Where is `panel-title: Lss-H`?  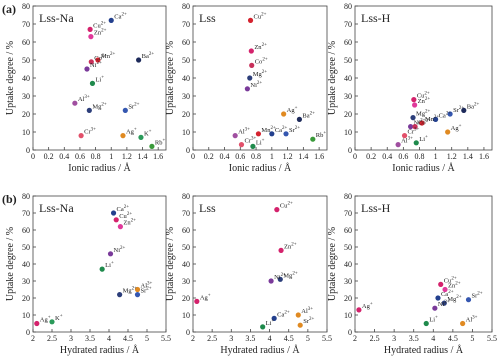 panel-title: Lss-H is located at coordinates (376, 208).